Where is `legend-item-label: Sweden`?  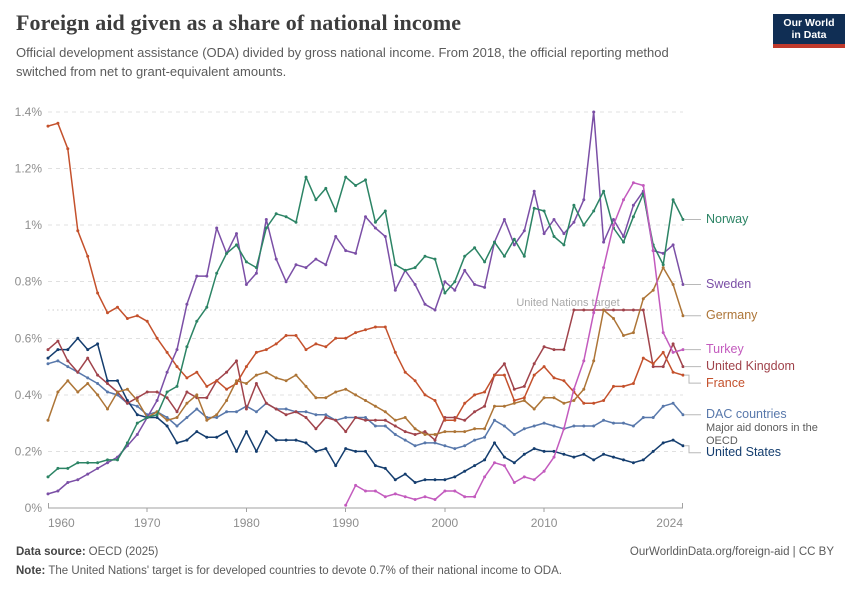
legend-item-label: Sweden is located at coordinates (729, 284).